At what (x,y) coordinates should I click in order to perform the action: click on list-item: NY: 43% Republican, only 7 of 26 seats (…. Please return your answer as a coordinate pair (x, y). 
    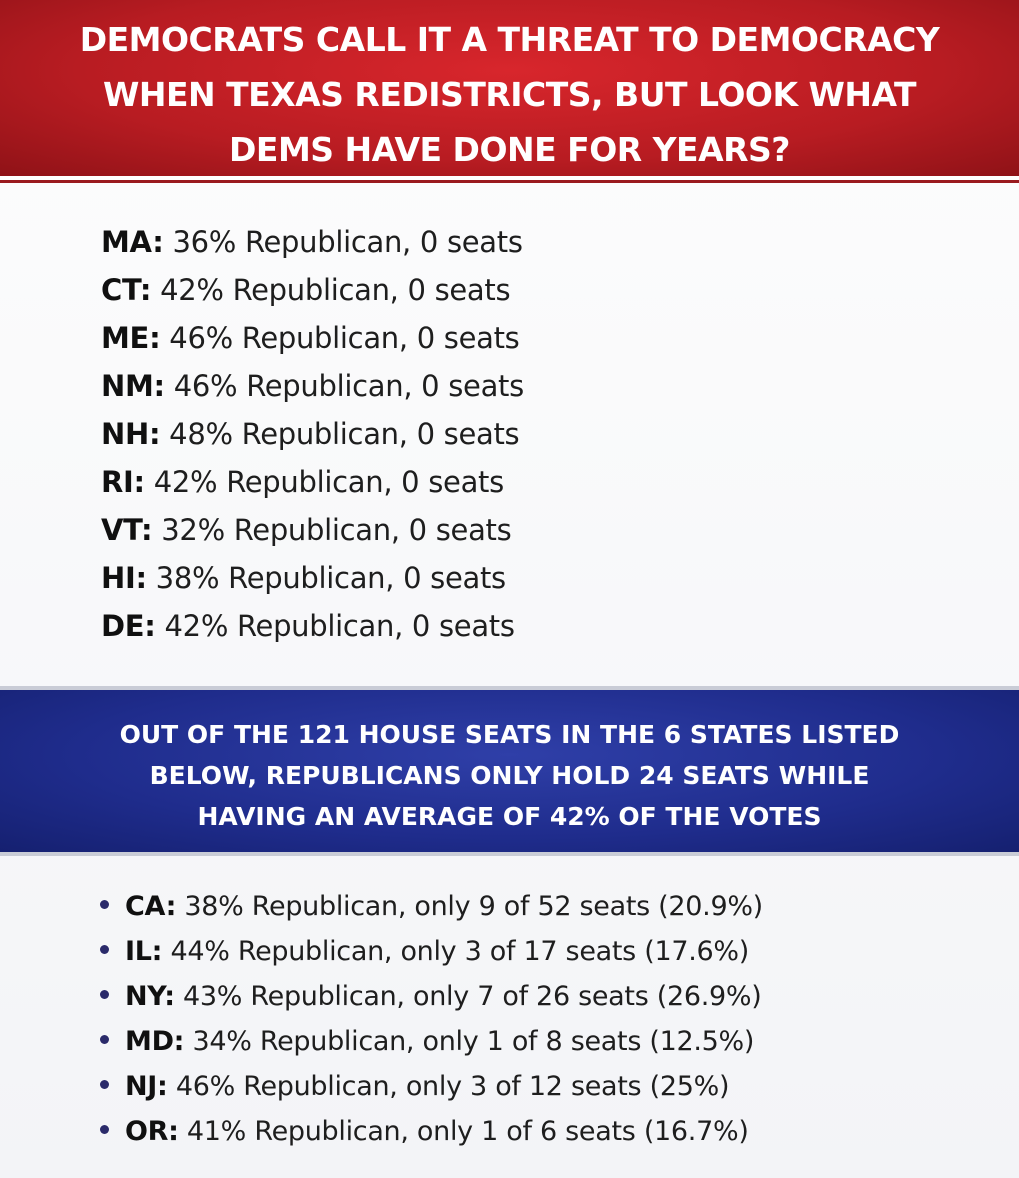
    Looking at the image, I should click on (431, 996).